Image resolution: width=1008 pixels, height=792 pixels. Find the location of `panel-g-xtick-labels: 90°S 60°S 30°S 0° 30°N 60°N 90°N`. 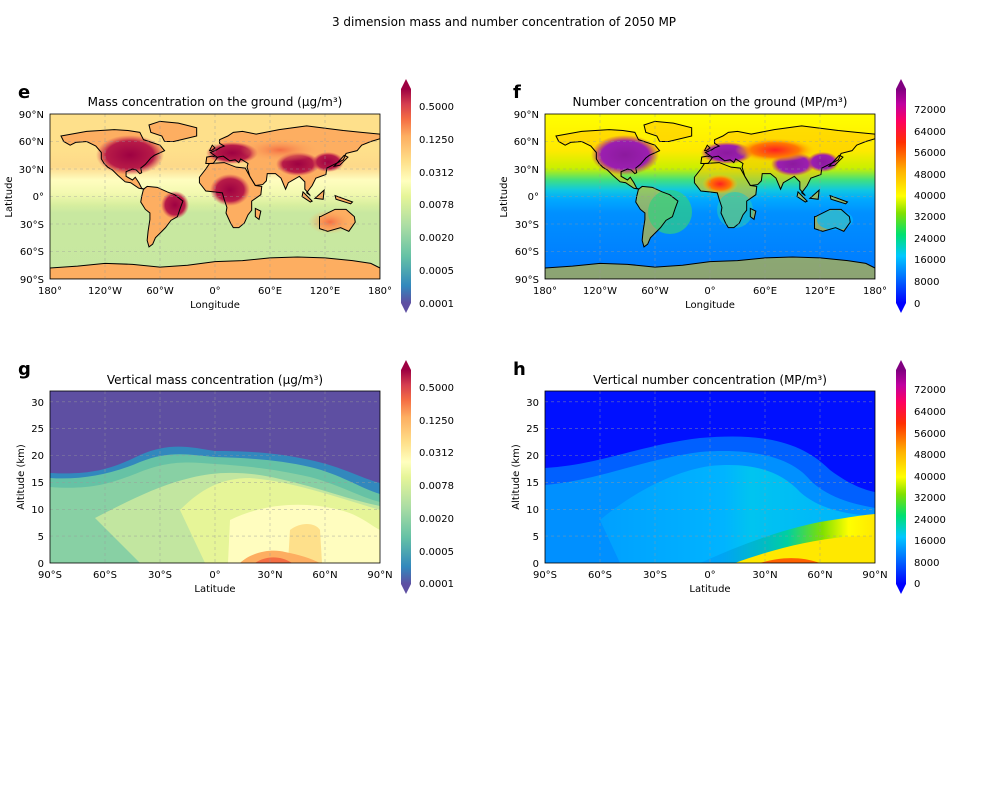

panel-g-xtick-labels: 90°S 60°S 30°S 0° 30°N 60°N 90°N is located at coordinates (215, 575).